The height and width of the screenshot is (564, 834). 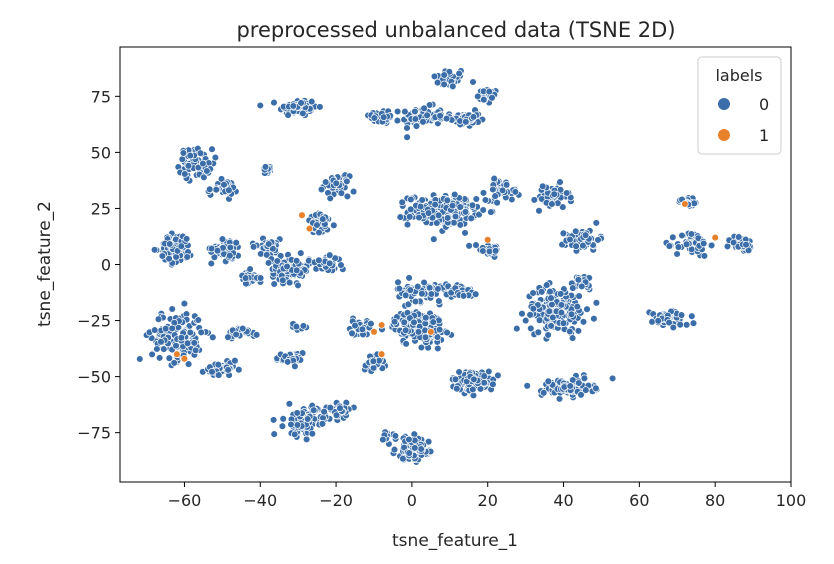 I want to click on legend-title: labels, so click(x=738, y=75).